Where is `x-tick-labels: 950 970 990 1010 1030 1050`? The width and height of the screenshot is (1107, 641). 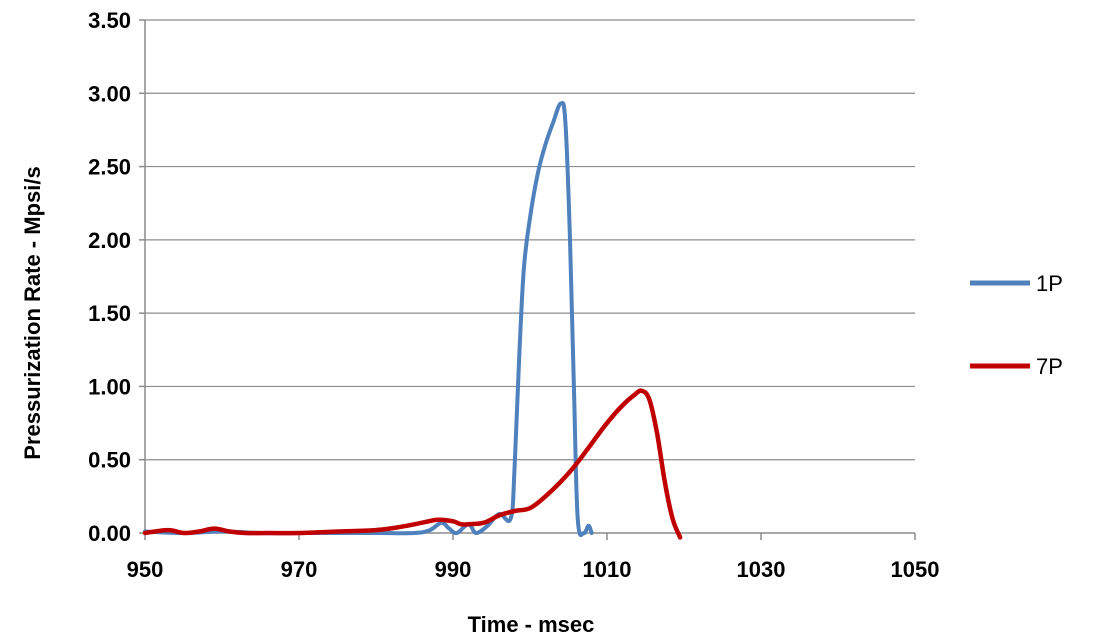 x-tick-labels: 950 970 990 1010 1030 1050 is located at coordinates (533, 569).